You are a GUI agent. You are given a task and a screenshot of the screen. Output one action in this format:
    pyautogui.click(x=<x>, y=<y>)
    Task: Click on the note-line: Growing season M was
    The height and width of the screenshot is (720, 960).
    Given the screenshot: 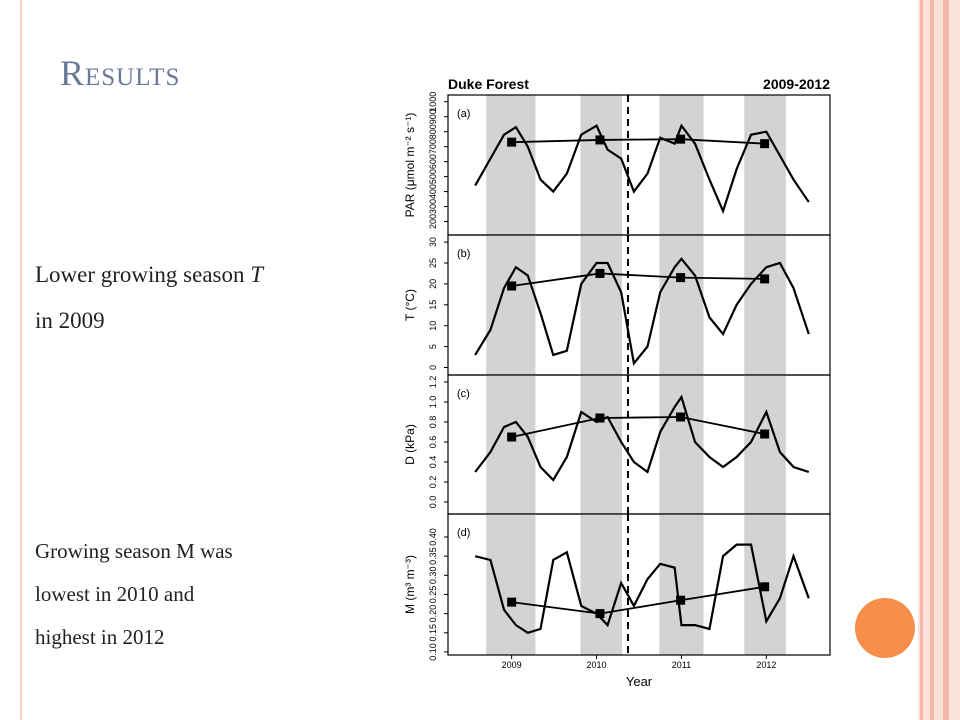 What is the action you would take?
    pyautogui.click(x=134, y=551)
    